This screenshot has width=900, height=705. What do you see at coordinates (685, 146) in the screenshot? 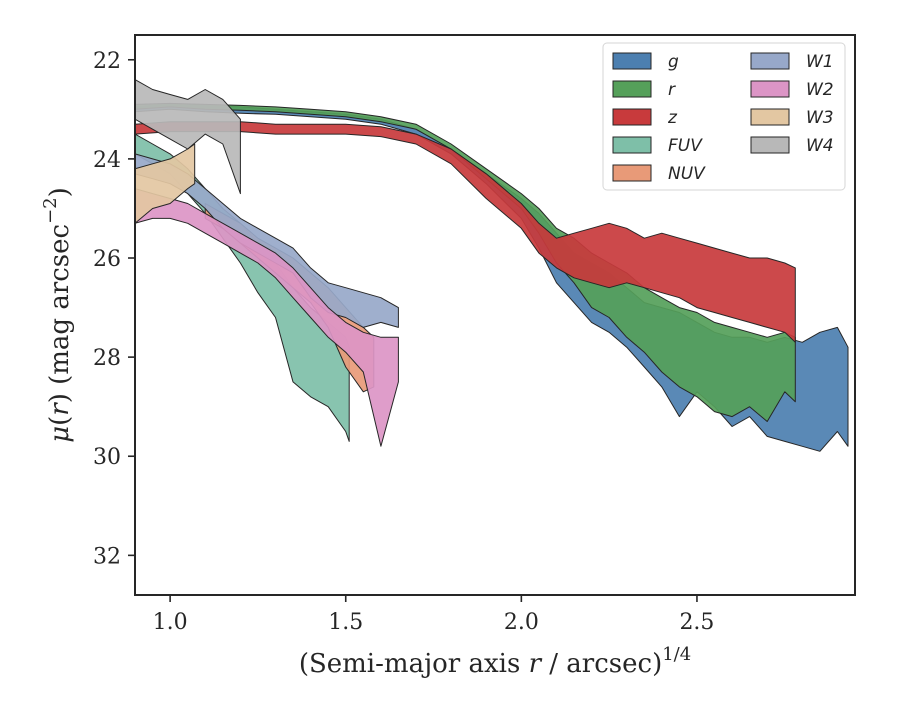
I see `legend-label-fuv: FUV` at bounding box center [685, 146].